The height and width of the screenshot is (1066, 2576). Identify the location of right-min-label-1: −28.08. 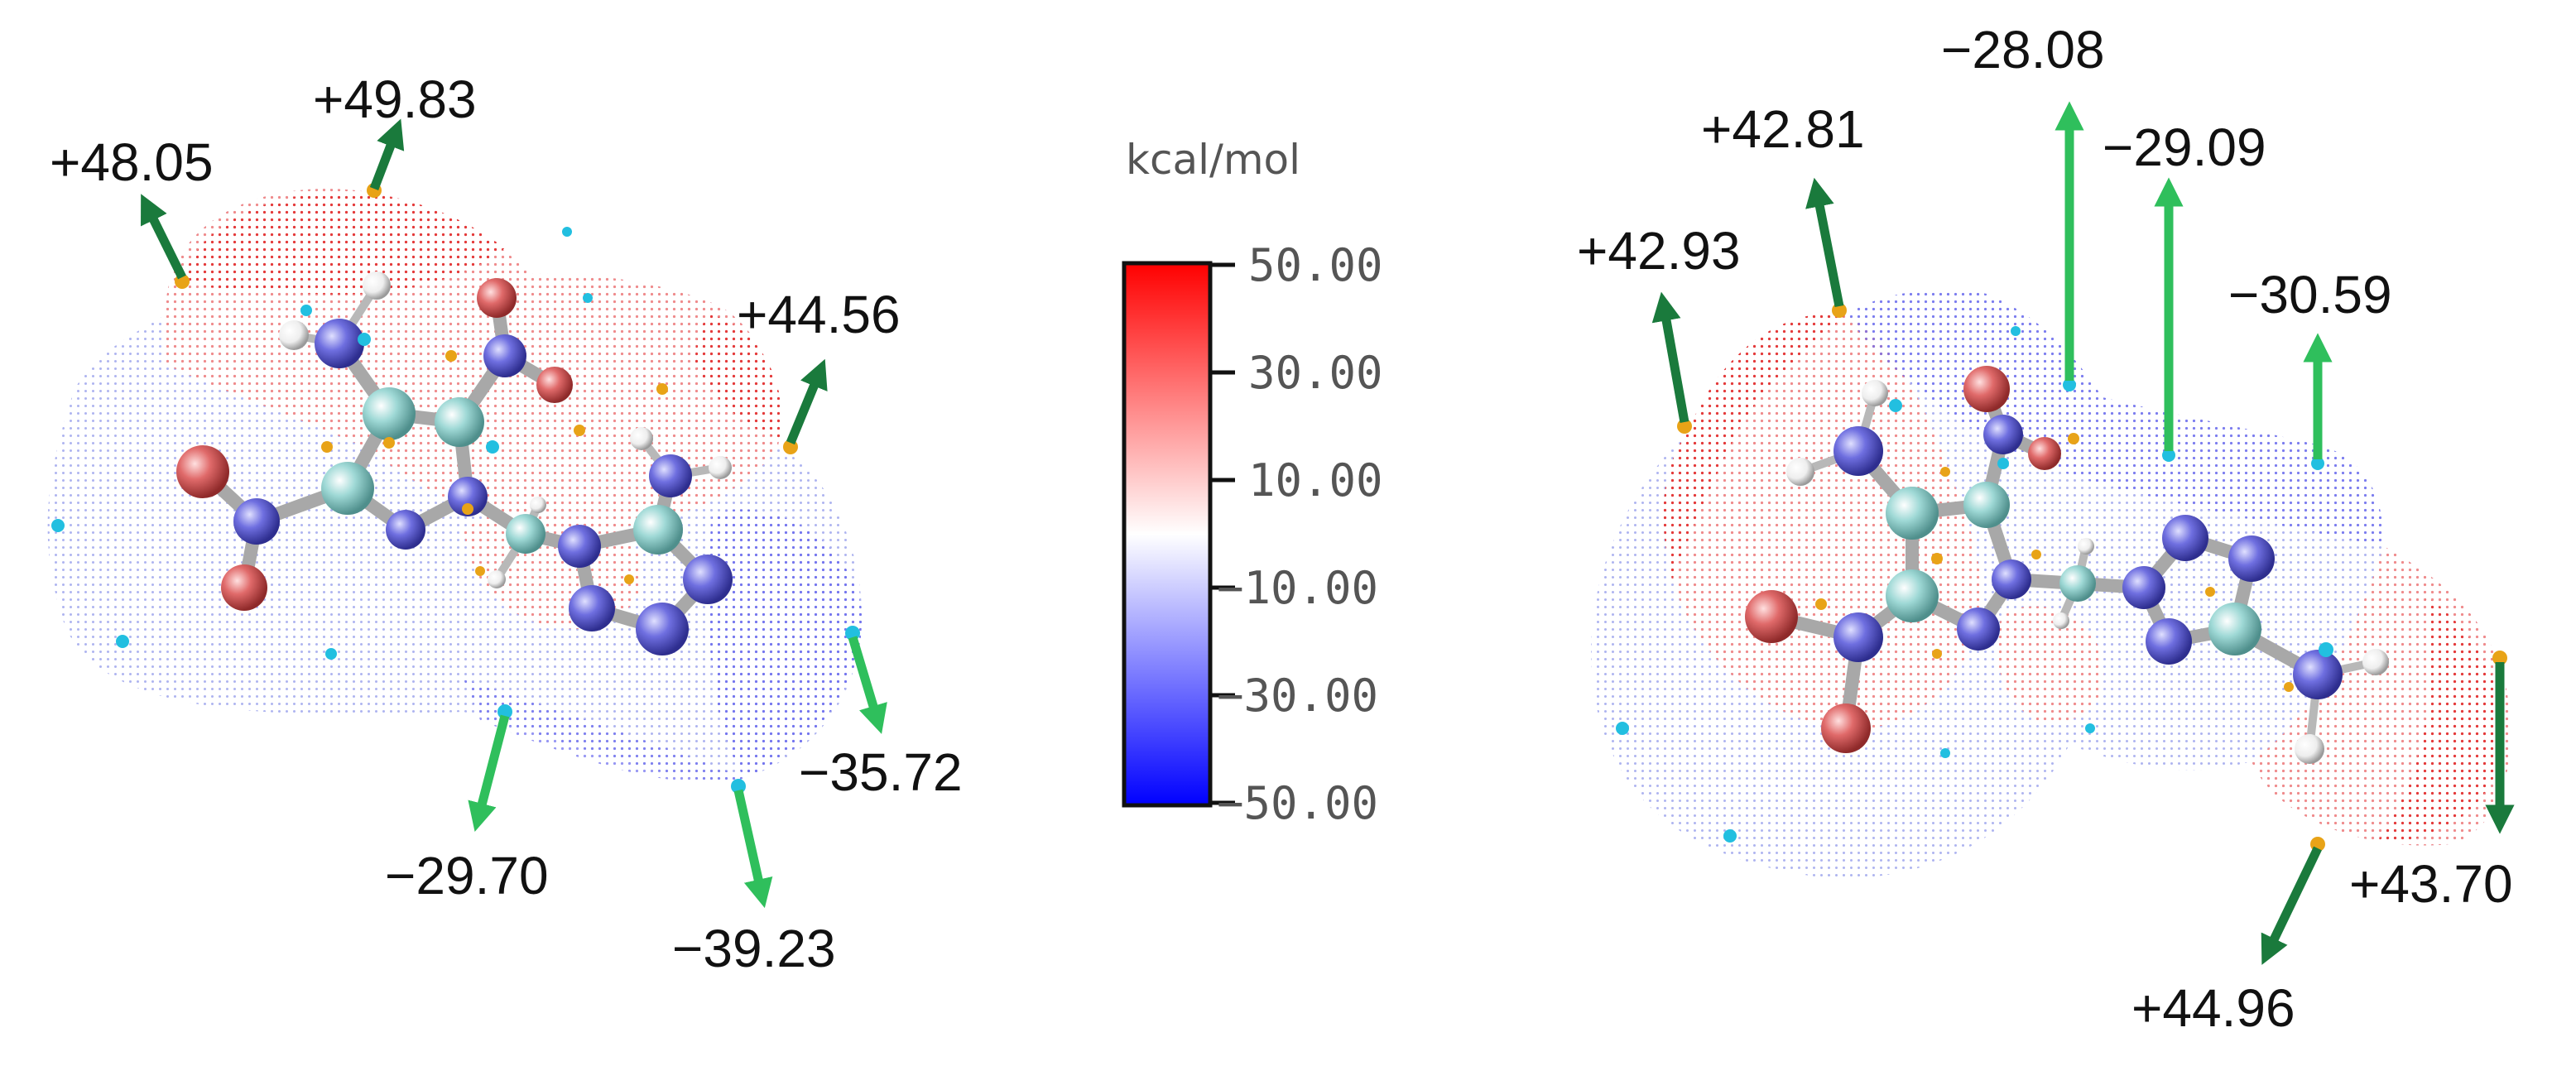
(2023, 49).